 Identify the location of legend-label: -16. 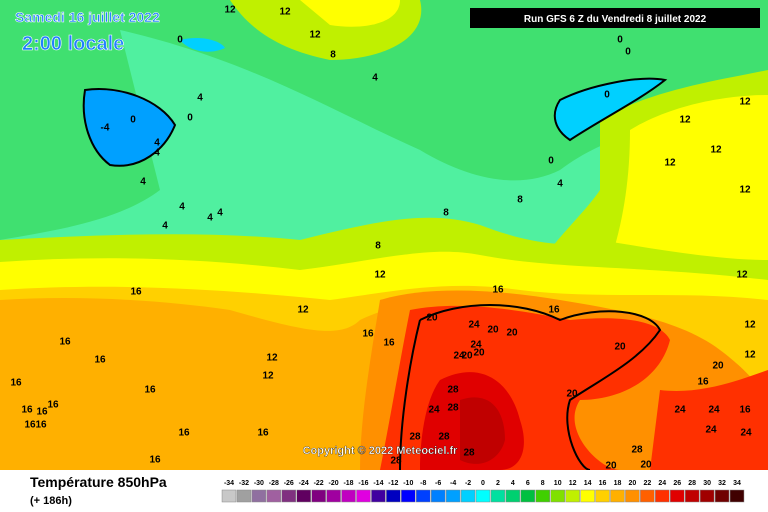
(363, 483).